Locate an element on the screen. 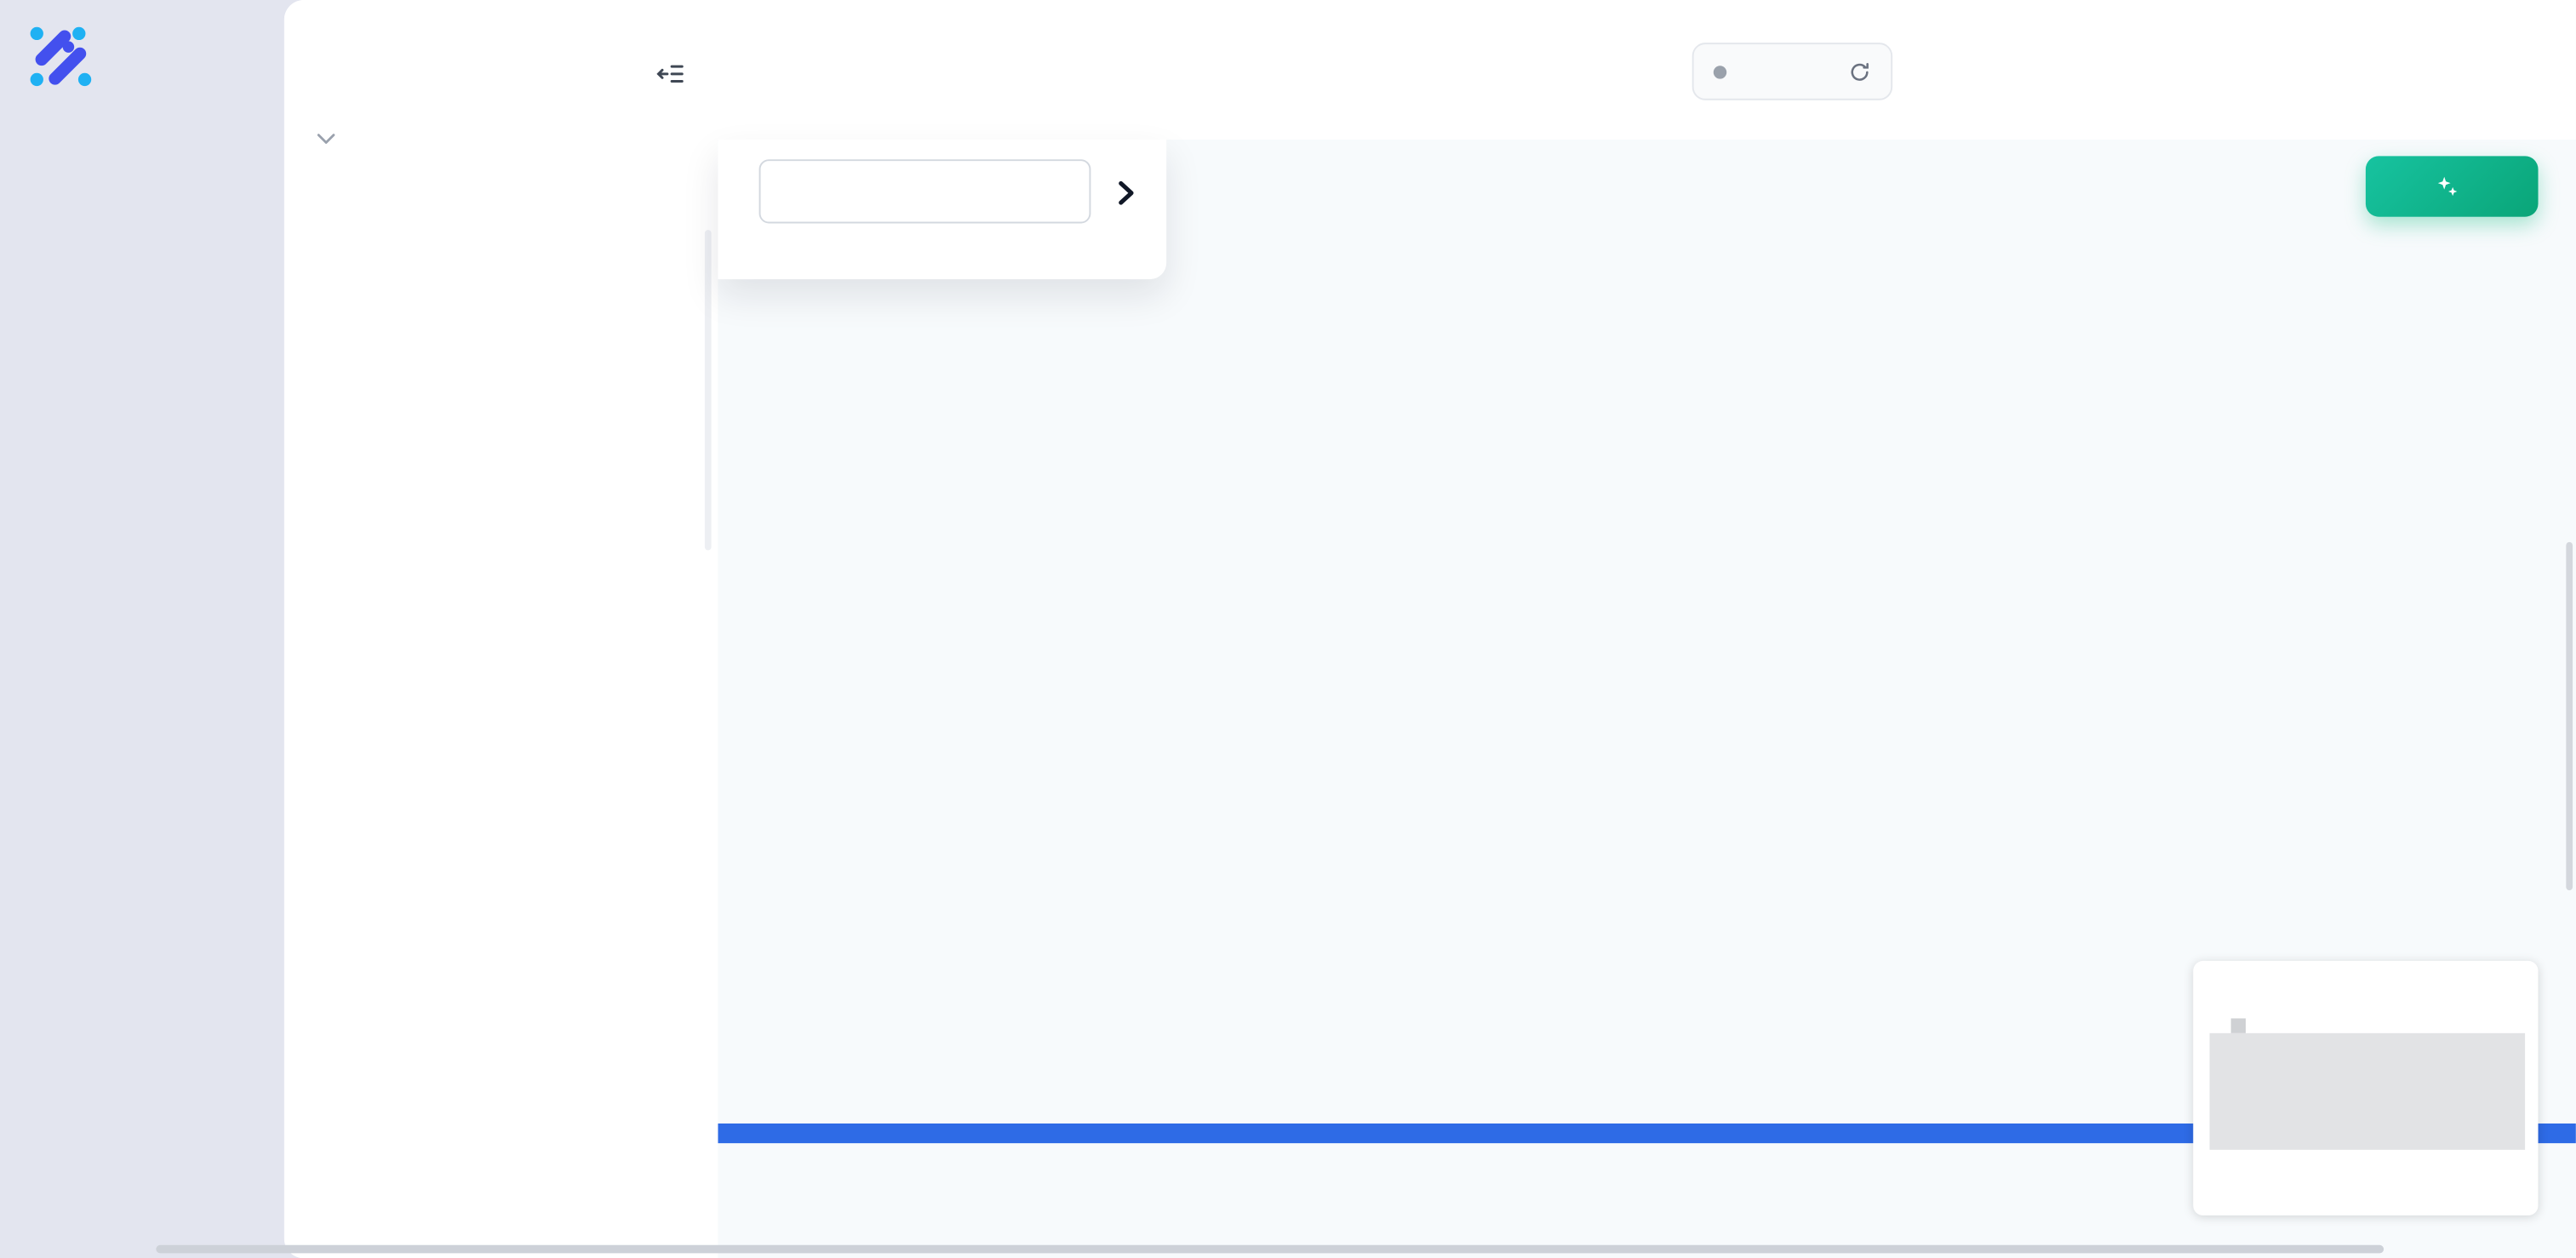 The width and height of the screenshot is (2576, 1258). sidebar is located at coordinates (142, 629).